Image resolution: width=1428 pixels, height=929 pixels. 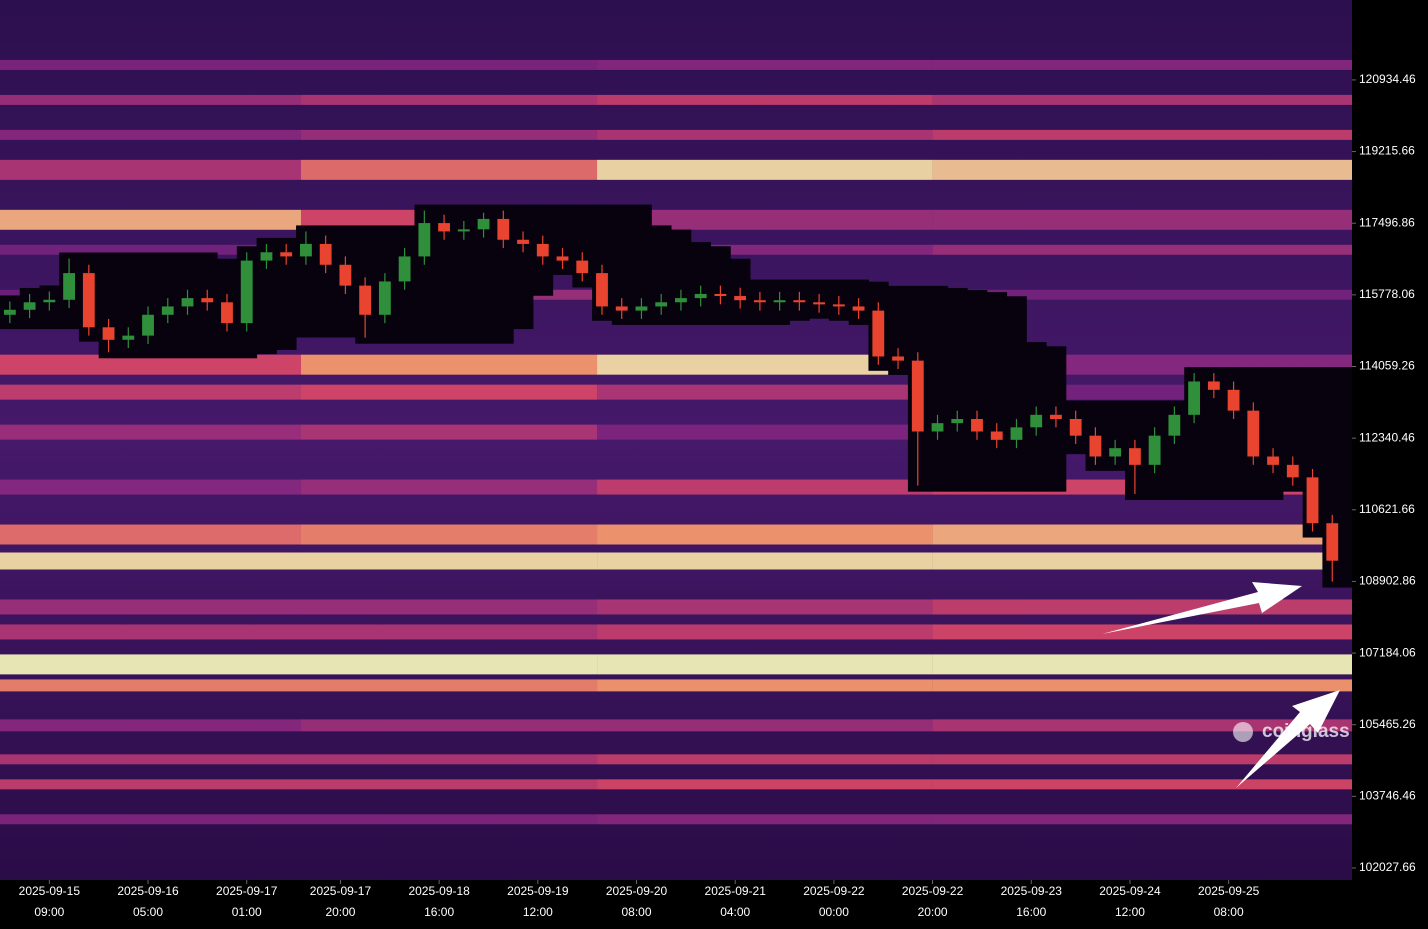 What do you see at coordinates (1130, 912) in the screenshot?
I see `x-tick-label: 12:00` at bounding box center [1130, 912].